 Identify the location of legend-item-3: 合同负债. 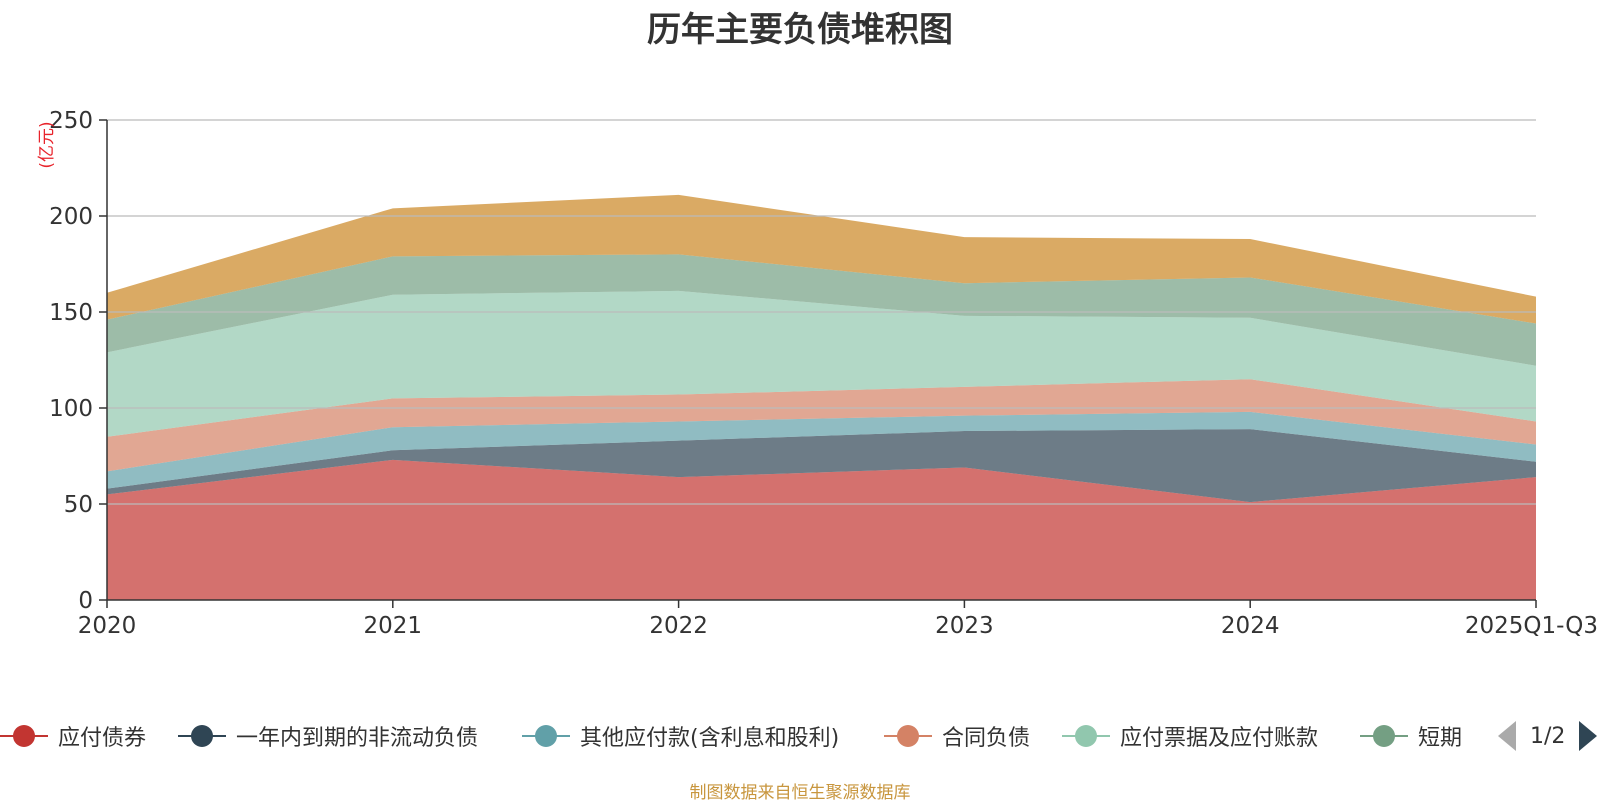
(957, 736).